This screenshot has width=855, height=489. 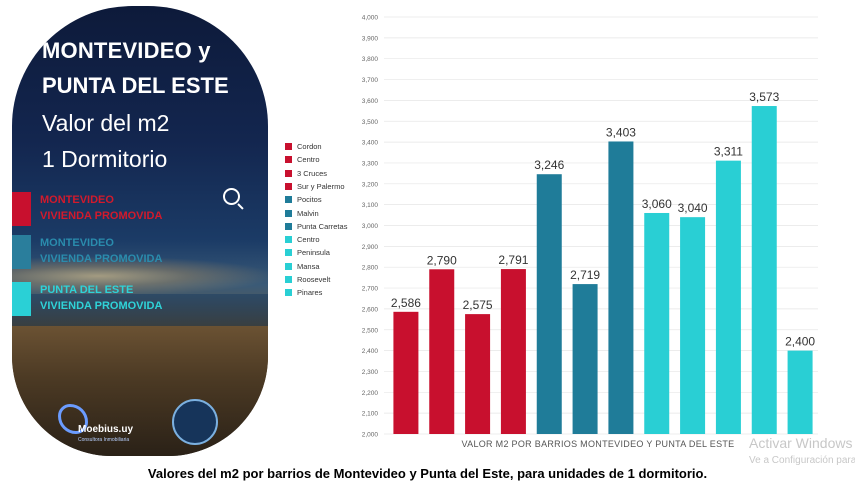 I want to click on y-tick-label: 3,400, so click(x=370, y=143).